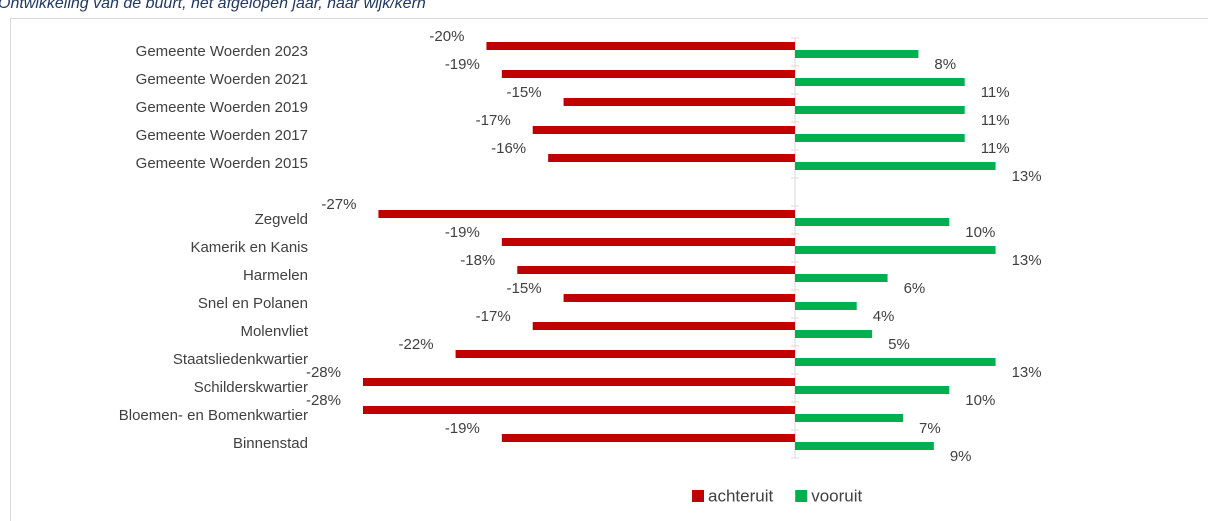 This screenshot has width=1208, height=521. What do you see at coordinates (213, 415) in the screenshot?
I see `category-label: Bloemen- en Bomenkwartier` at bounding box center [213, 415].